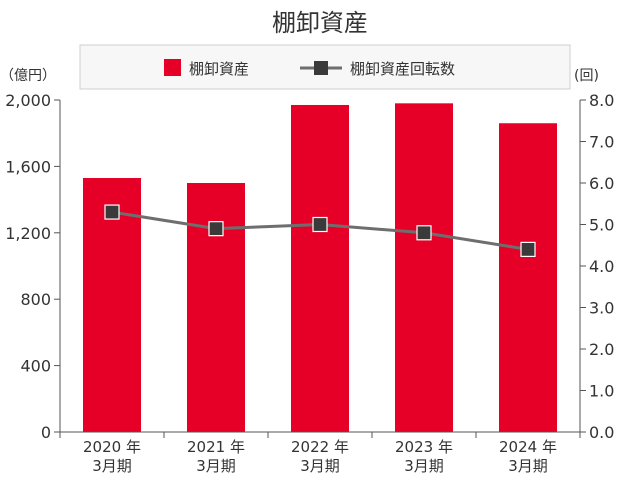 Image resolution: width=640 pixels, height=480 pixels. Describe the element at coordinates (601, 142) in the screenshot. I see `right-tick-label-7: 7.0` at that location.